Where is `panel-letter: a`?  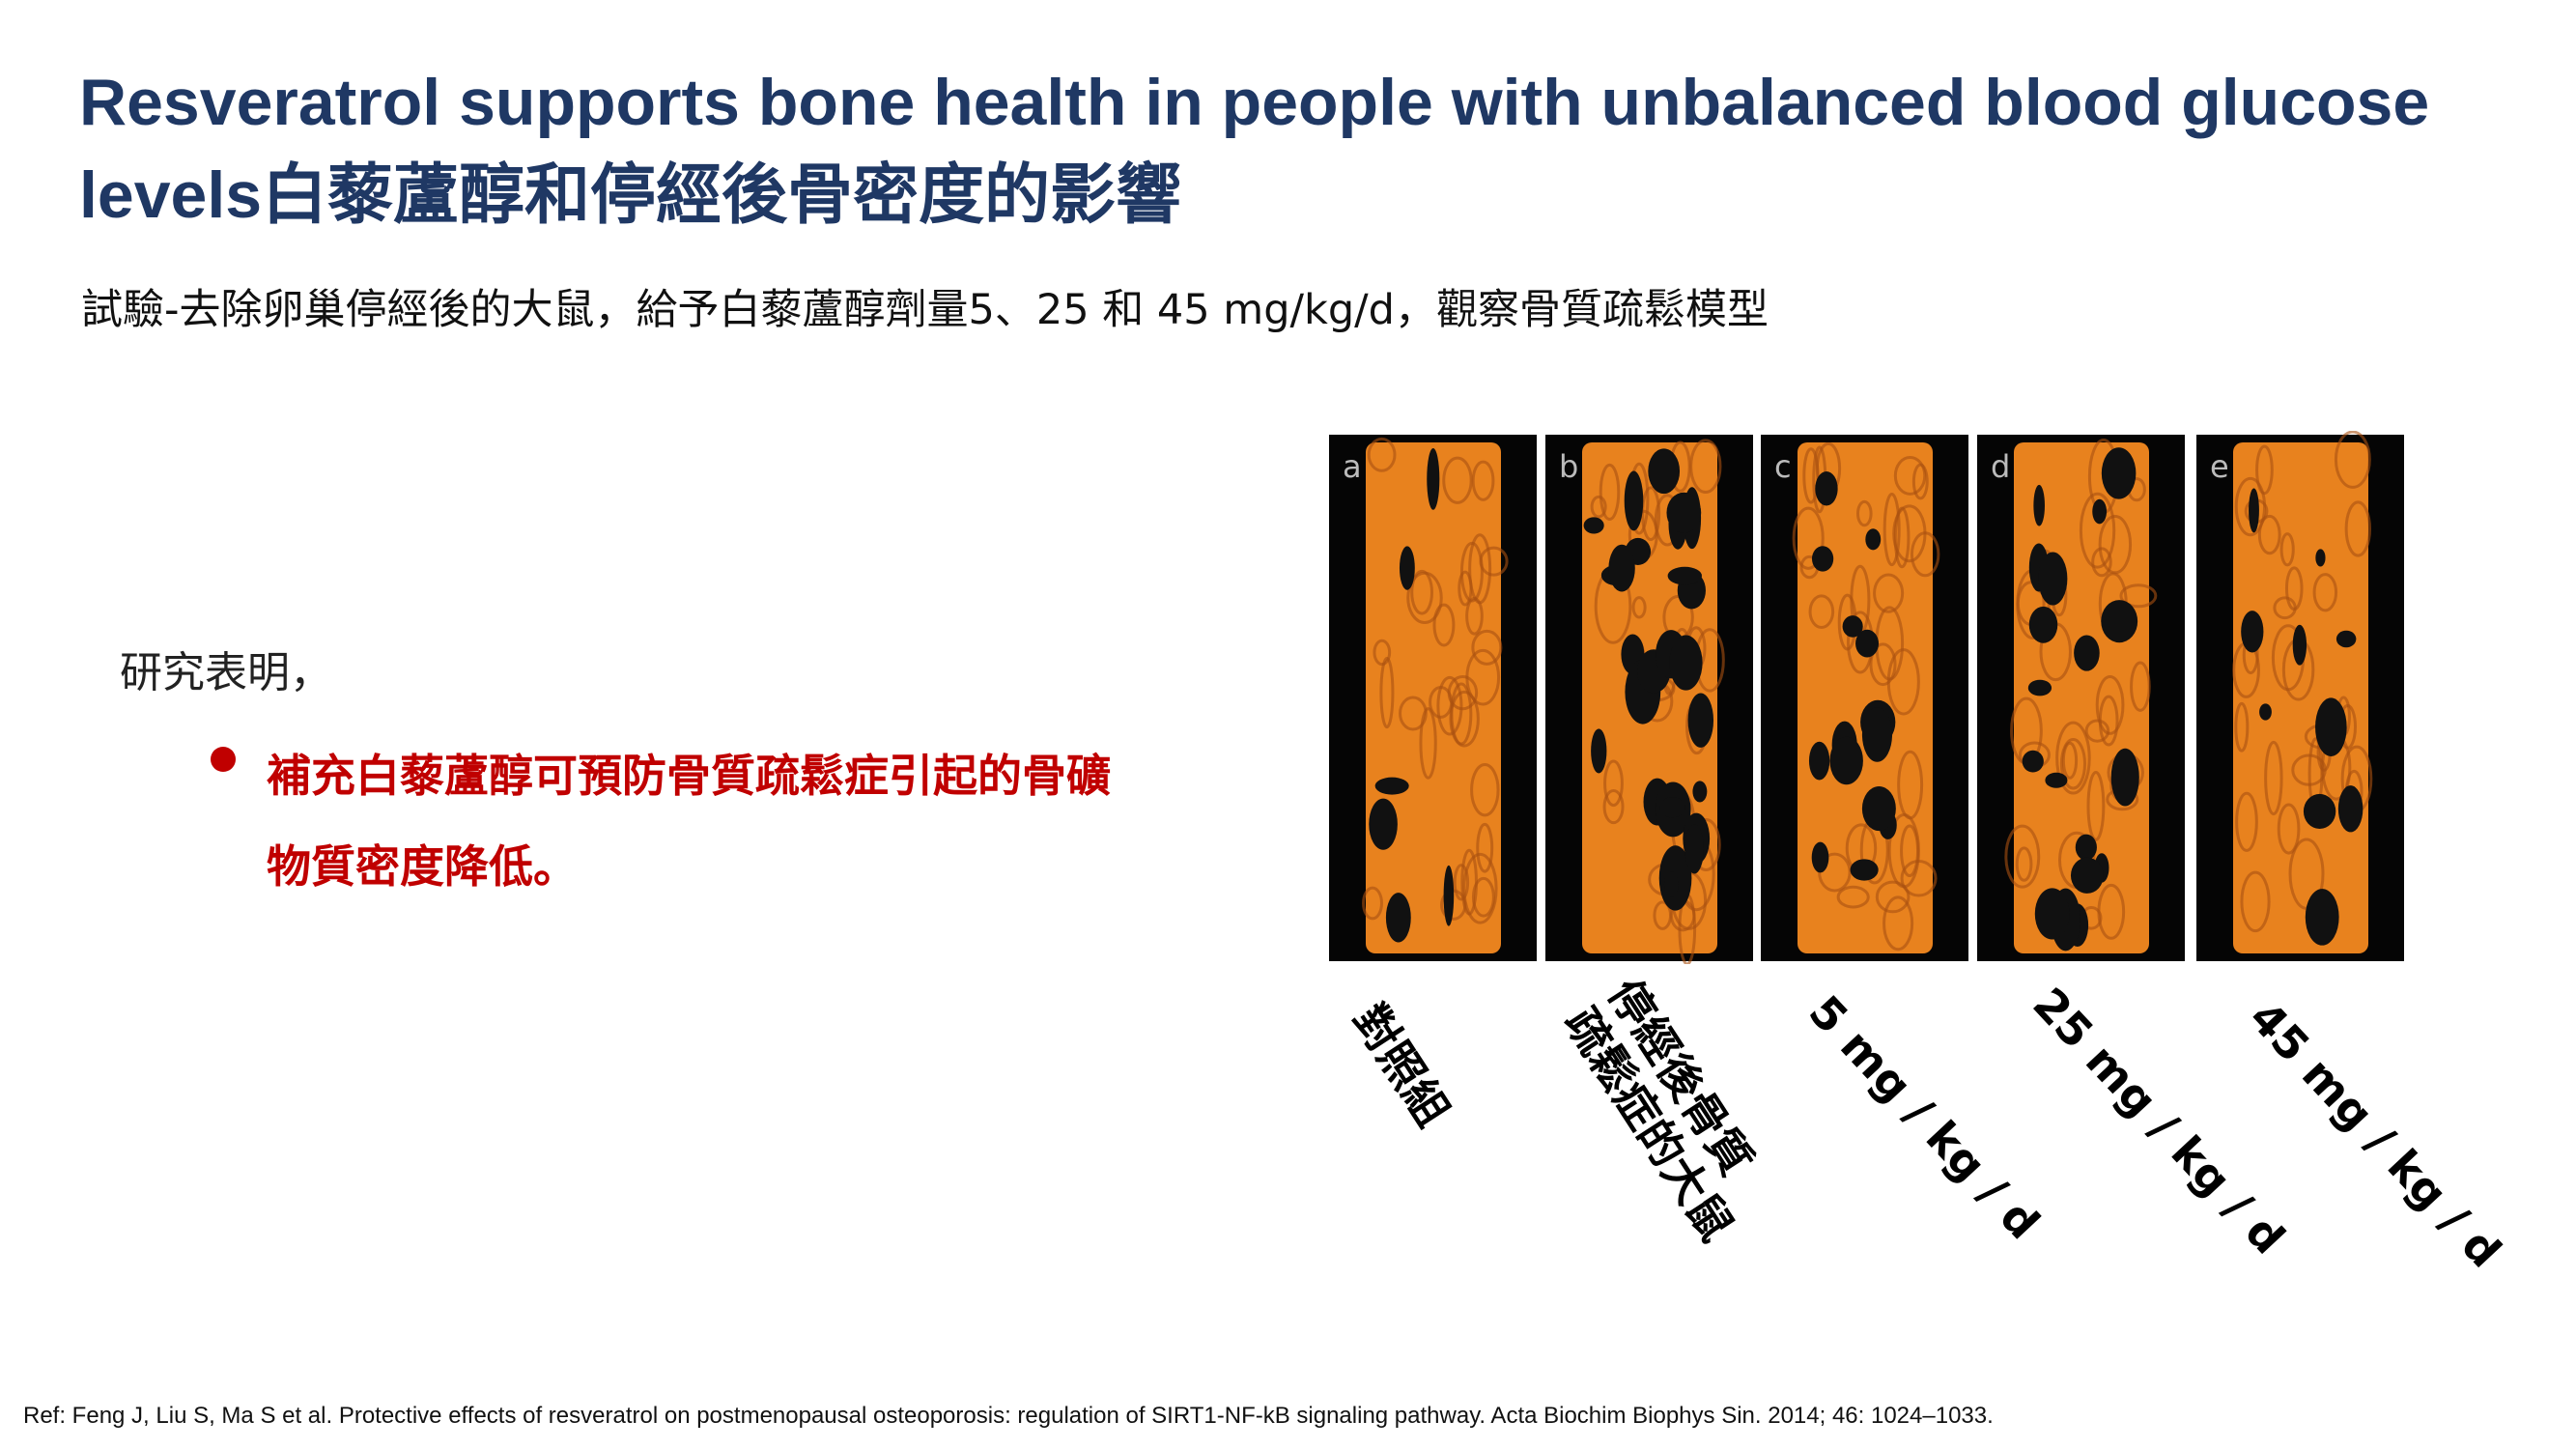 panel-letter: a is located at coordinates (1352, 466).